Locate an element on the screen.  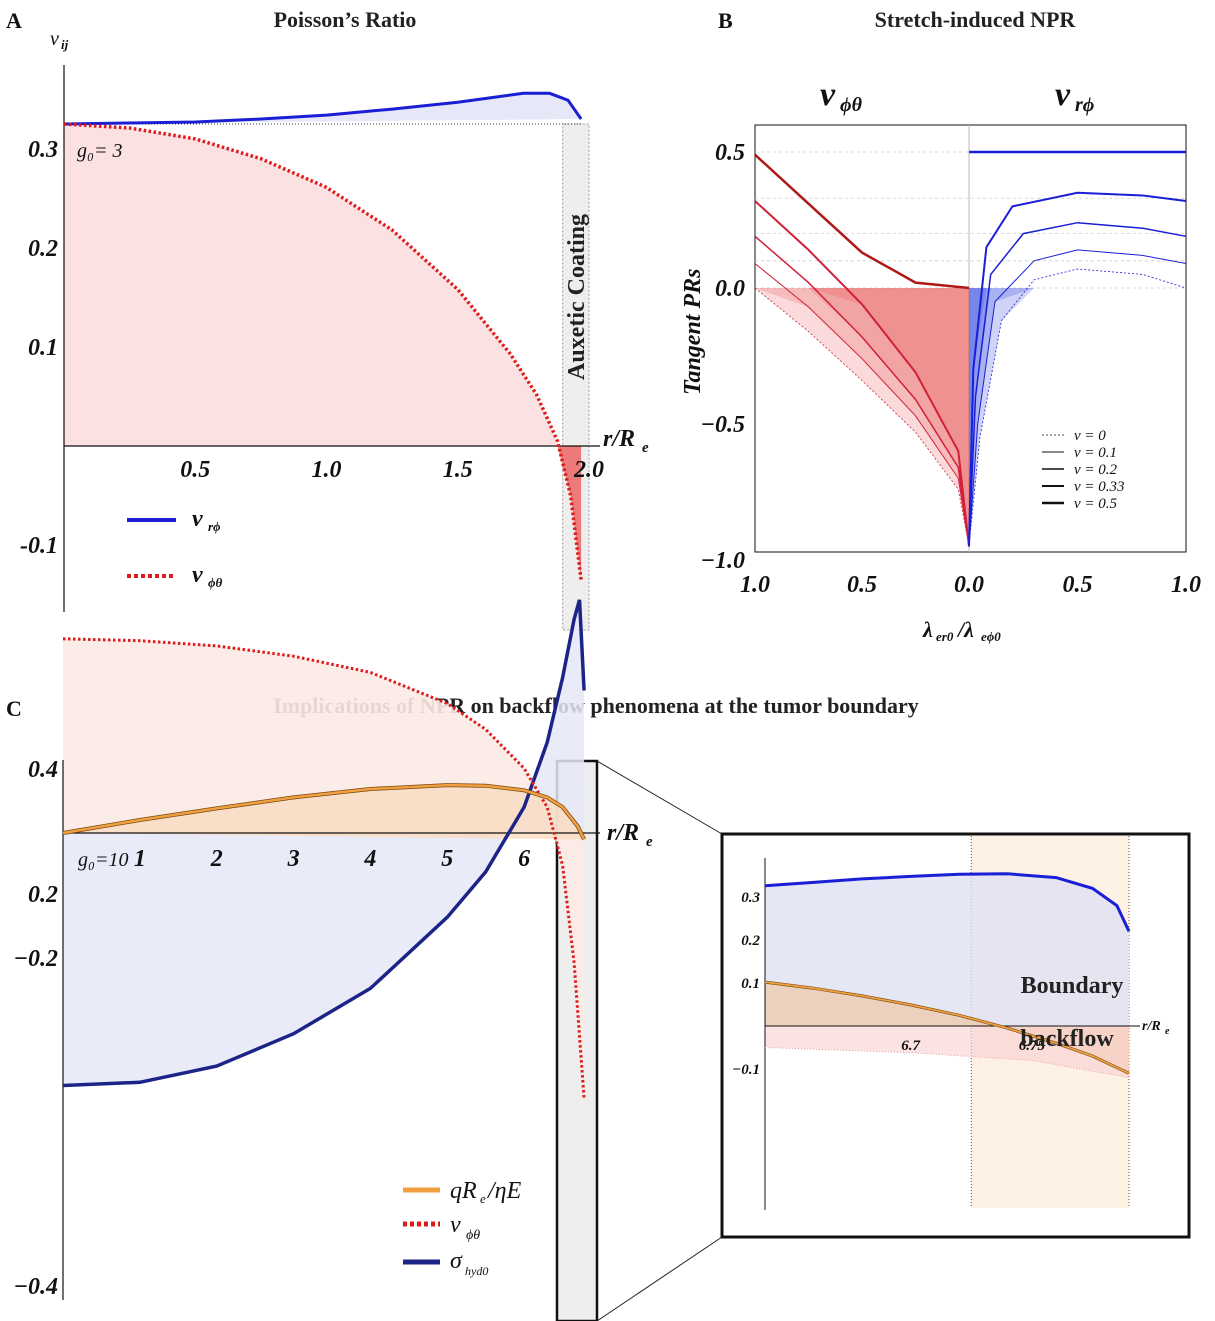
legend-q-label: qR is located at coordinates (463, 1191).